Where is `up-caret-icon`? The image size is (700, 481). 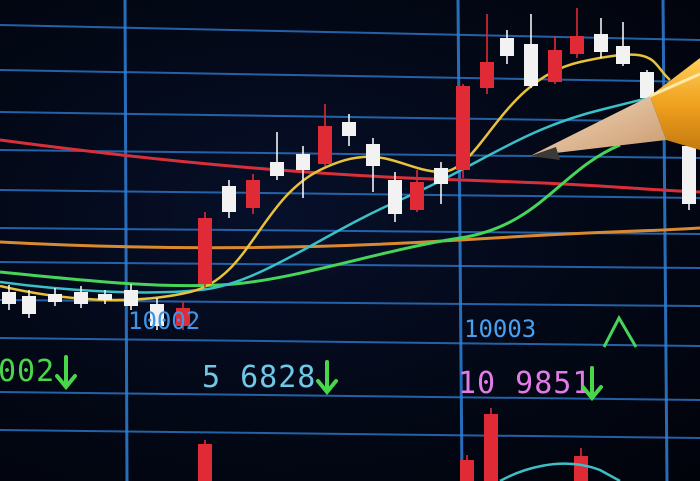
up-caret-icon is located at coordinates (620, 331).